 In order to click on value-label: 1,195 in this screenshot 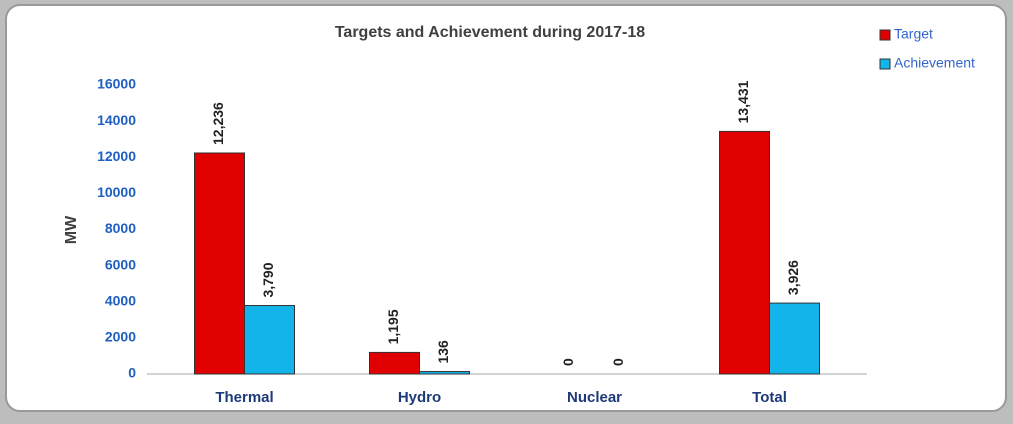, I will do `click(393, 326)`.